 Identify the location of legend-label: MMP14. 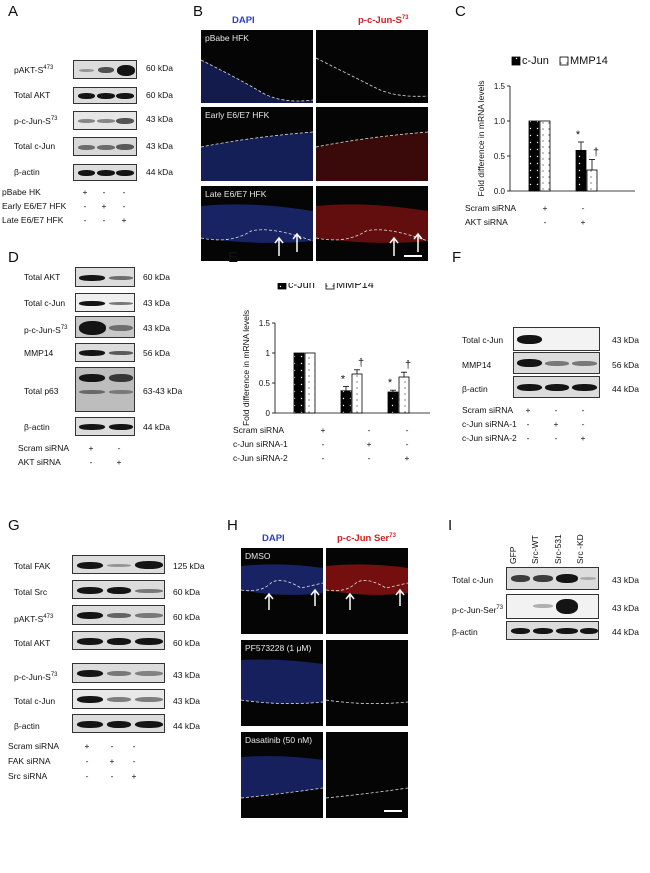
(355, 287).